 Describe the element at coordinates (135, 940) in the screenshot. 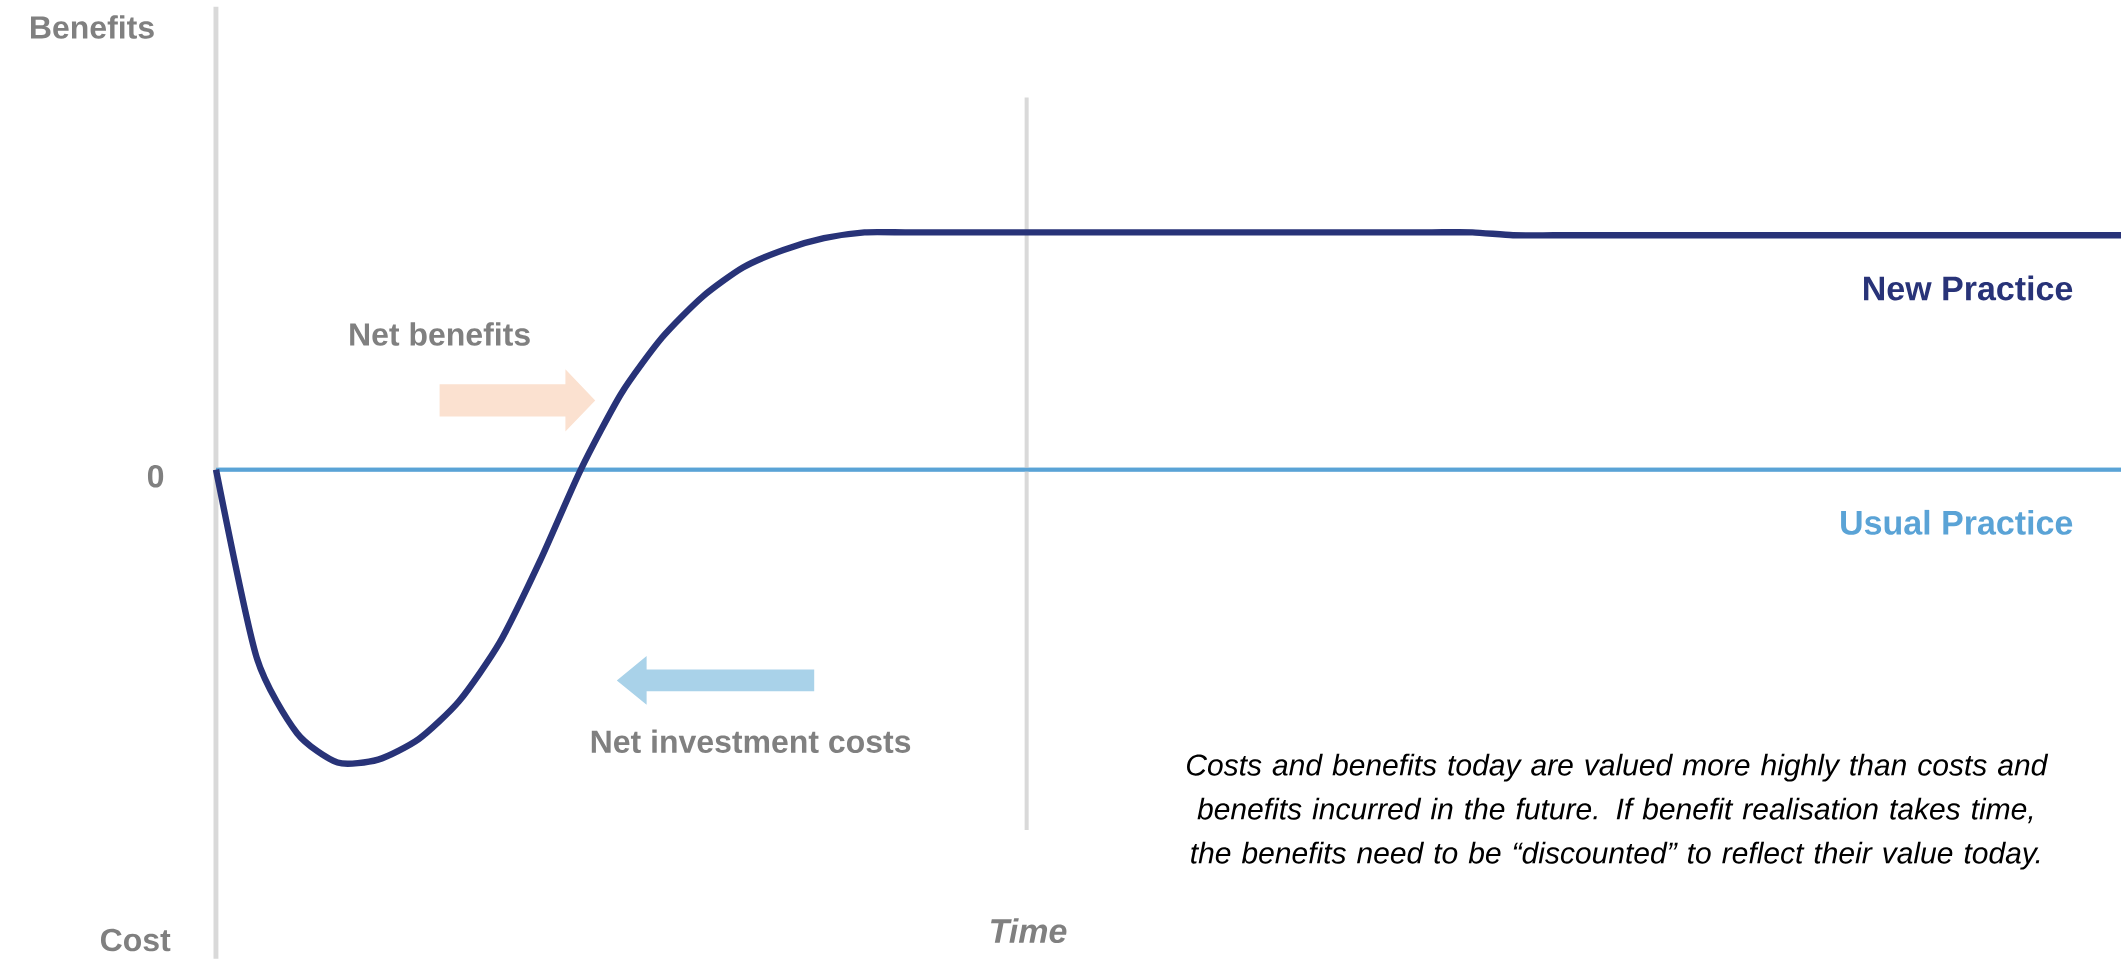

I see `text: Cost` at that location.